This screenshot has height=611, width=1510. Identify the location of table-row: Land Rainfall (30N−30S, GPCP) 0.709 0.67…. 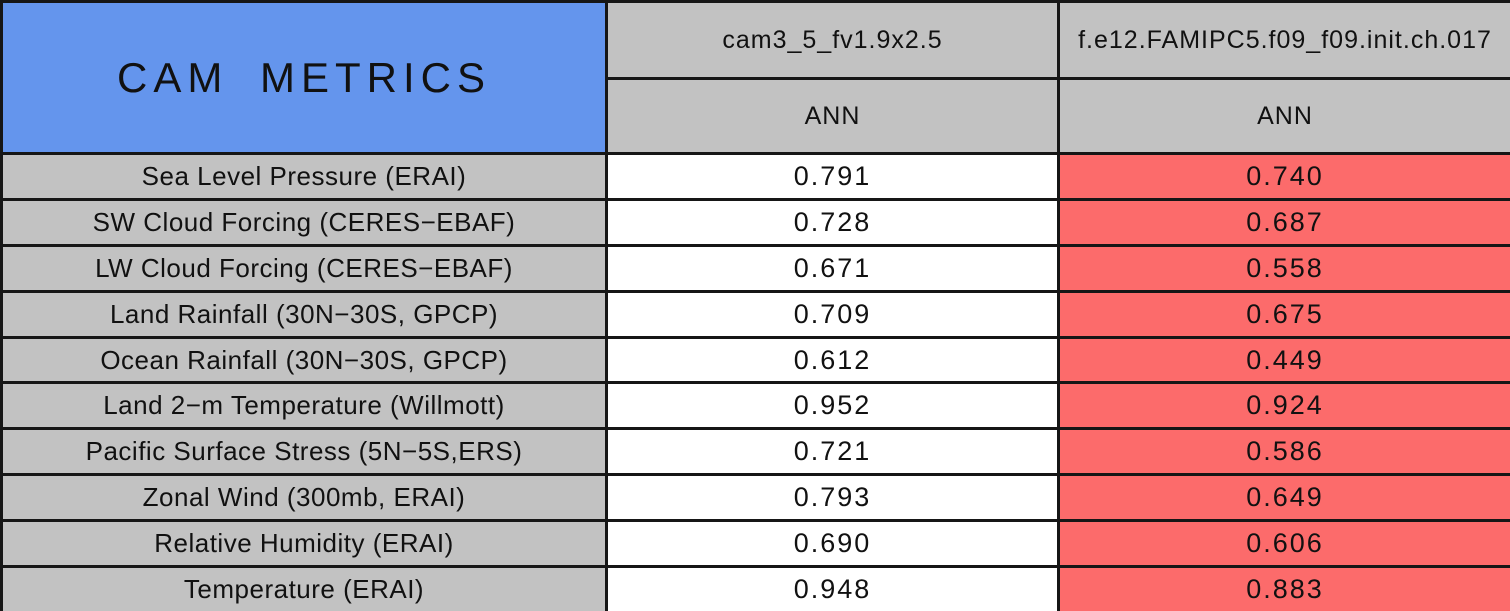
(755, 314).